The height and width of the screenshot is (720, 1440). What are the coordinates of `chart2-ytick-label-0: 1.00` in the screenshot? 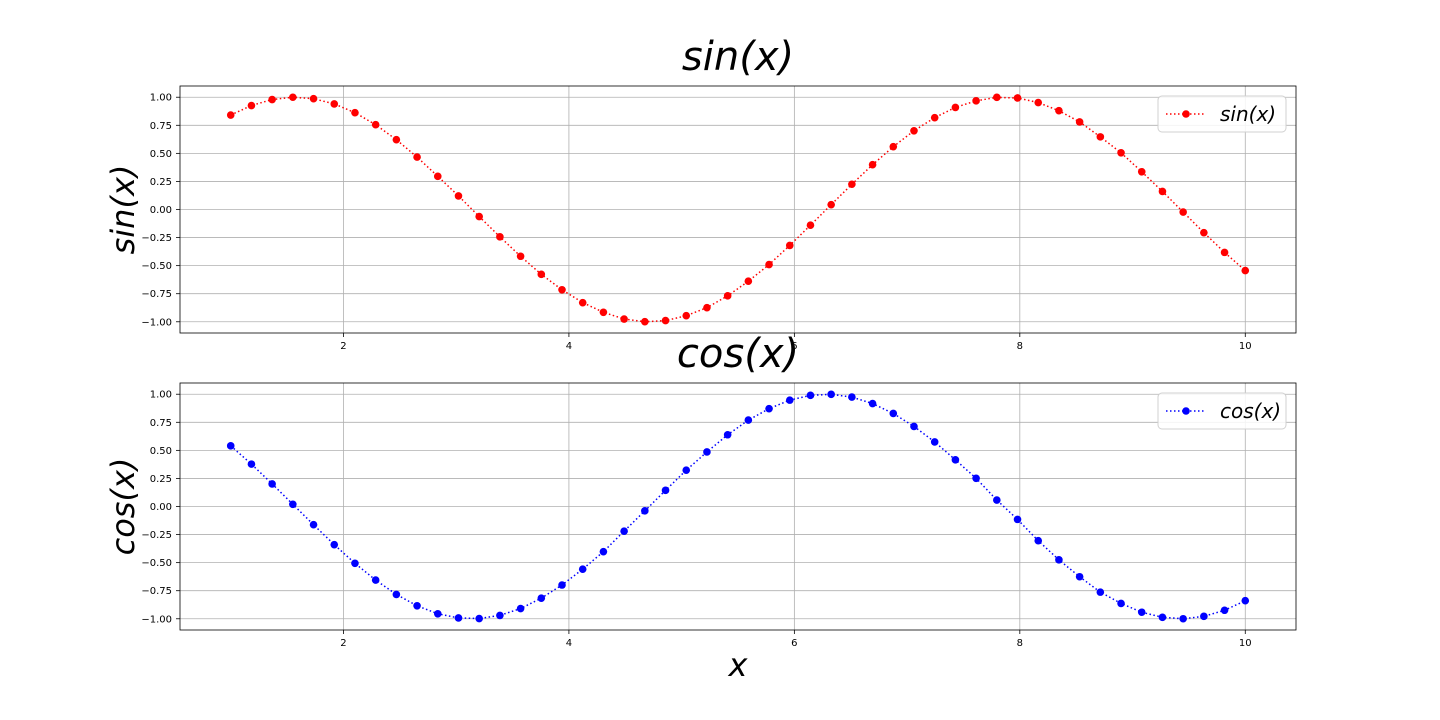 It's located at (161, 395).